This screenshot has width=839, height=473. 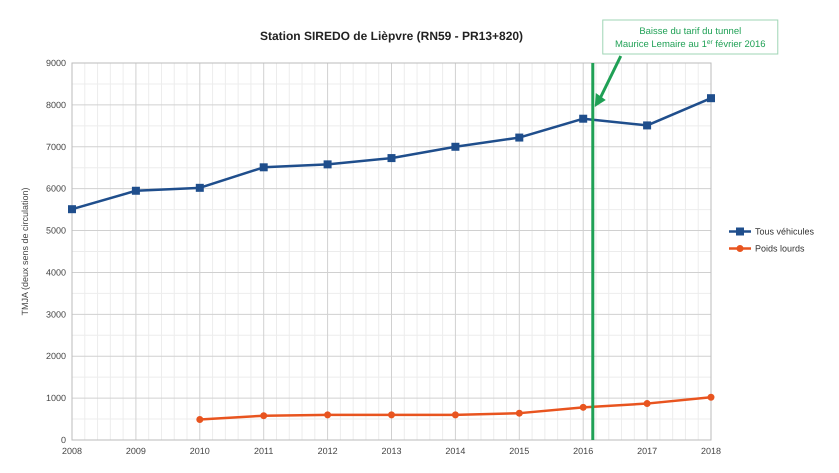 What do you see at coordinates (56, 231) in the screenshot?
I see `y-tick-label: 5000` at bounding box center [56, 231].